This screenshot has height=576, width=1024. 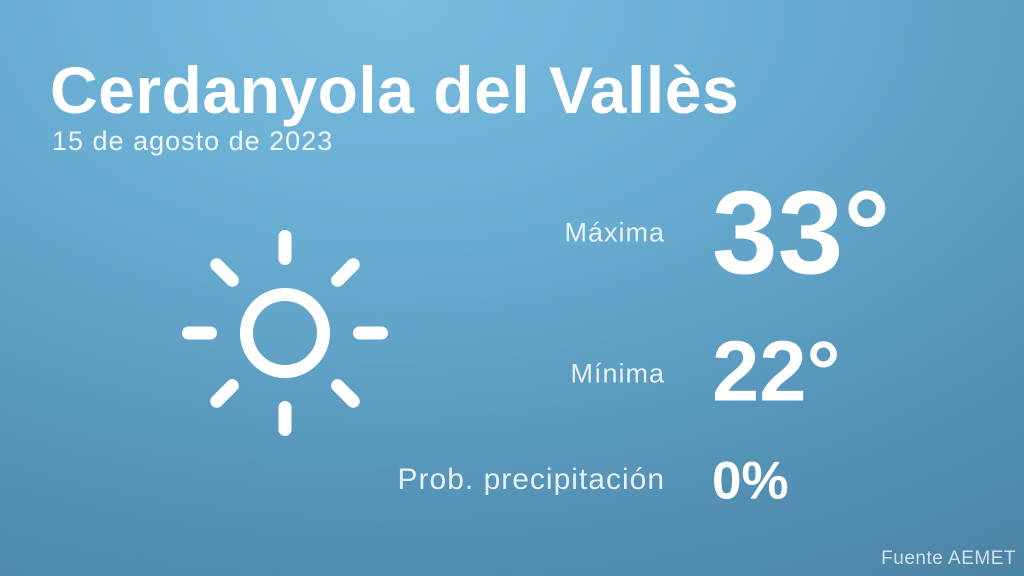 What do you see at coordinates (617, 373) in the screenshot?
I see `min-temp-label: Mínima` at bounding box center [617, 373].